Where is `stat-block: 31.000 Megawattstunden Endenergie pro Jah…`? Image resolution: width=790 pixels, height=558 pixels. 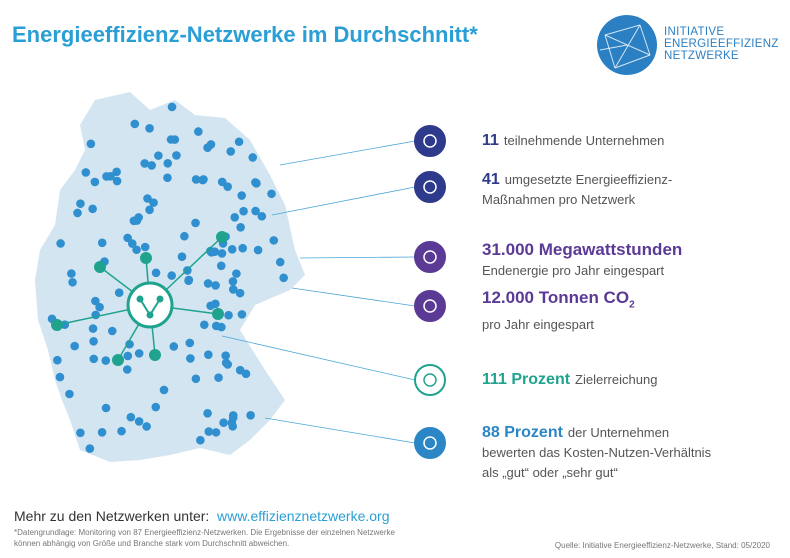
stat-block: 31.000 Megawattstunden Endenergie pro Jah… is located at coordinates (582, 260).